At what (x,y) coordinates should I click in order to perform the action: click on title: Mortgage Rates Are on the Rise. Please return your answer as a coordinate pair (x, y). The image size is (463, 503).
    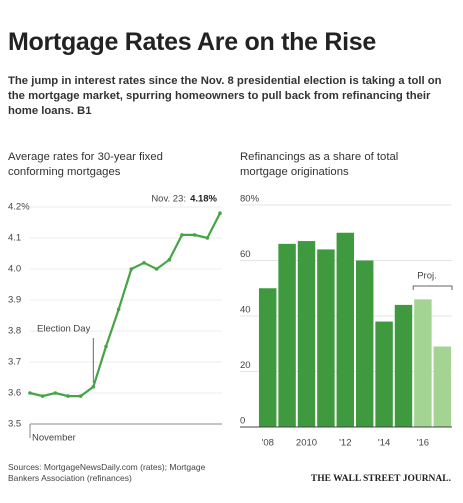
    Looking at the image, I should click on (192, 42).